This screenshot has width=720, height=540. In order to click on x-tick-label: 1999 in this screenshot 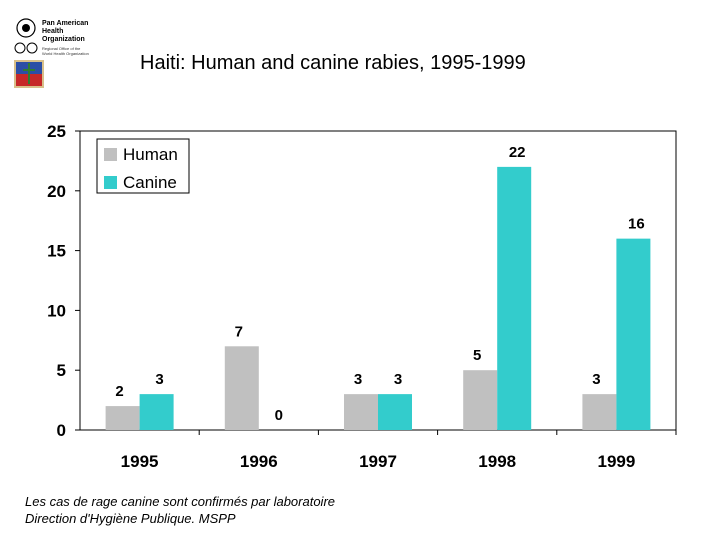, I will do `click(616, 461)`.